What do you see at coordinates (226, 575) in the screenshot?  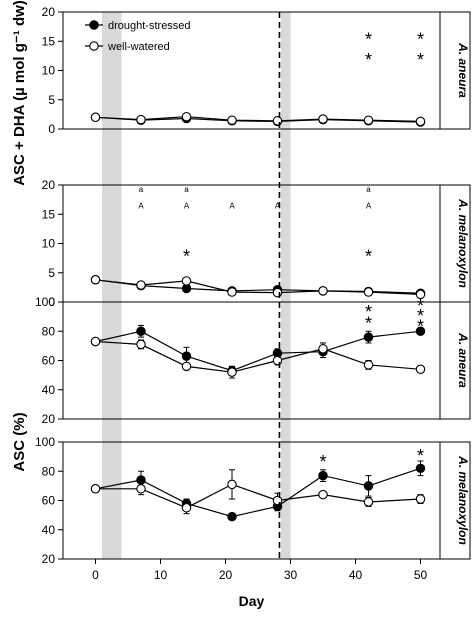 I see `x-tick-label: 20` at bounding box center [226, 575].